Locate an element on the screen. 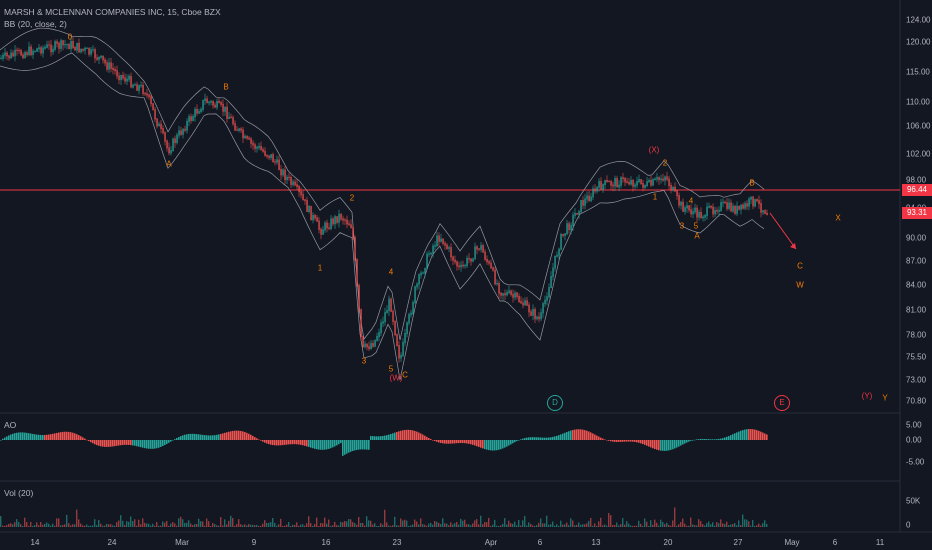  wave-label: Y is located at coordinates (885, 398).